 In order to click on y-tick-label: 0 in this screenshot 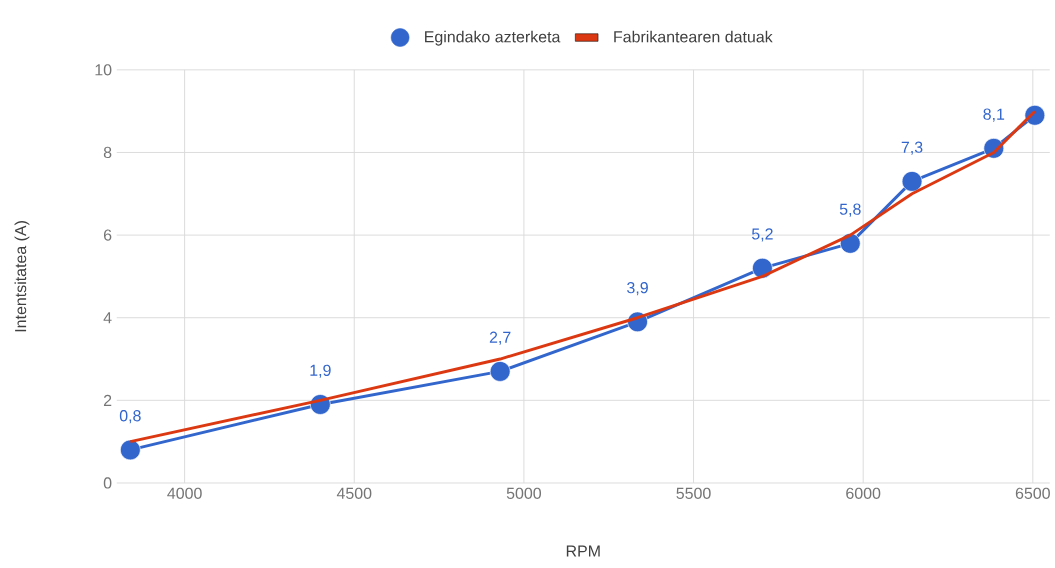, I will do `click(107, 483)`.